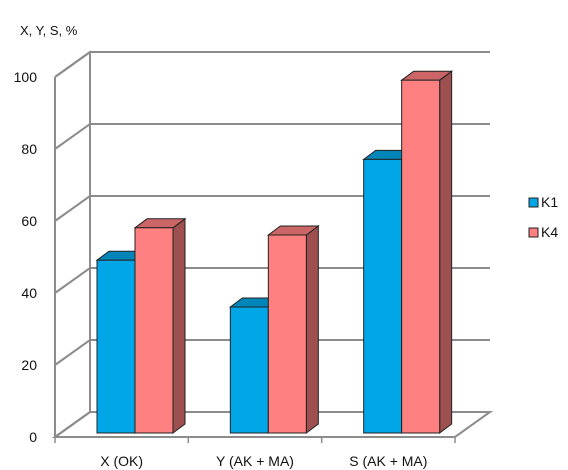 The image size is (568, 470). What do you see at coordinates (255, 461) in the screenshot?
I see `x-tick-label: Y (AK + MA)` at bounding box center [255, 461].